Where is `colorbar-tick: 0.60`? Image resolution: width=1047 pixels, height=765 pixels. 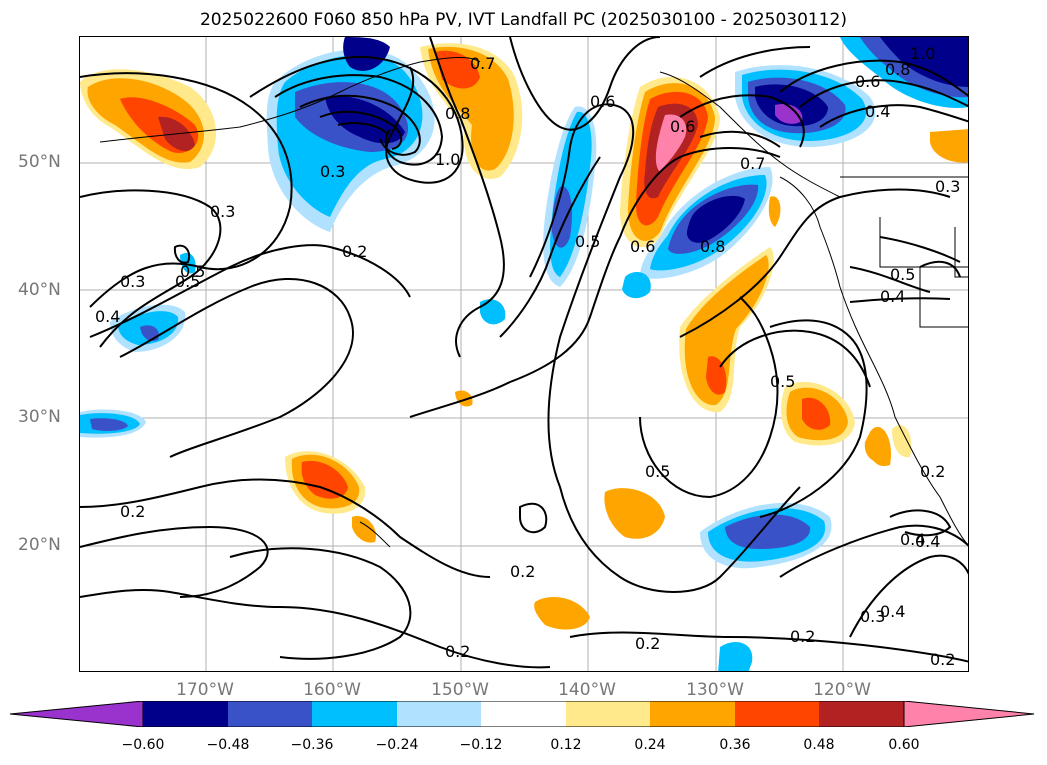 colorbar-tick: 0.60 is located at coordinates (904, 745).